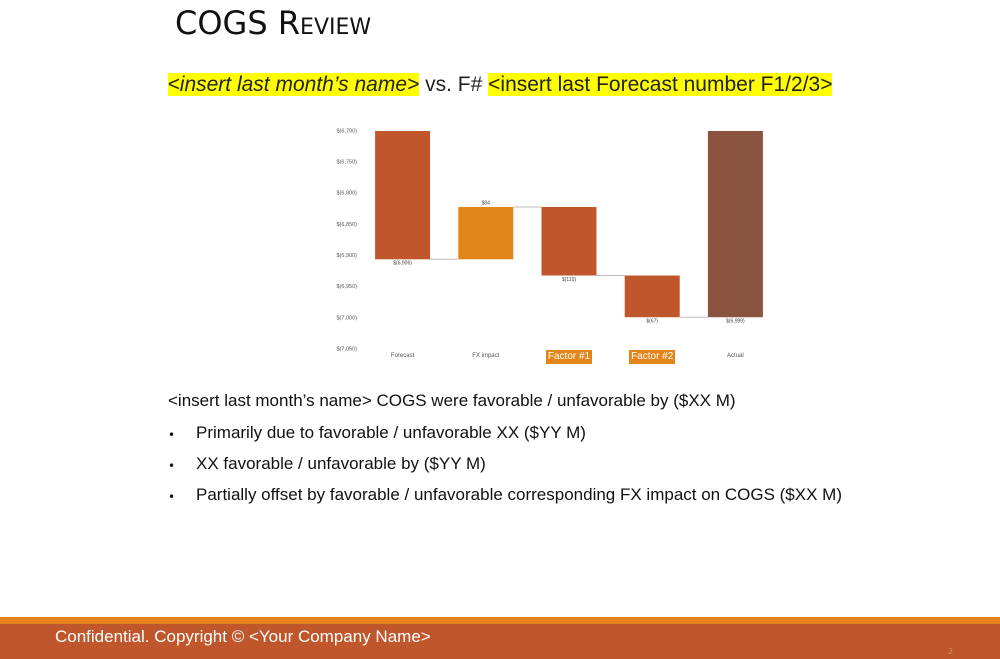 The height and width of the screenshot is (659, 1000). I want to click on y-tick-label: $(7,050), so click(347, 349).